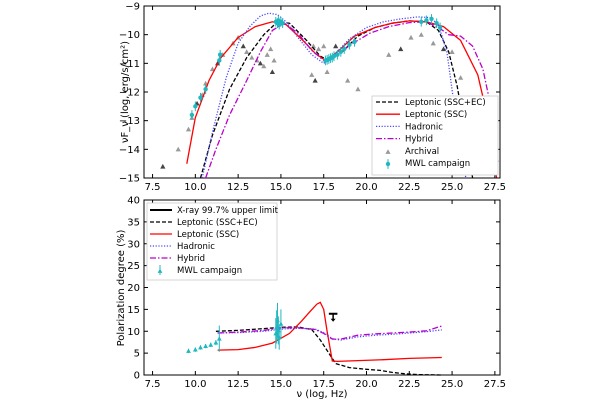 The image size is (600, 400). I want to click on top-legend-marker-archival, so click(388, 151).